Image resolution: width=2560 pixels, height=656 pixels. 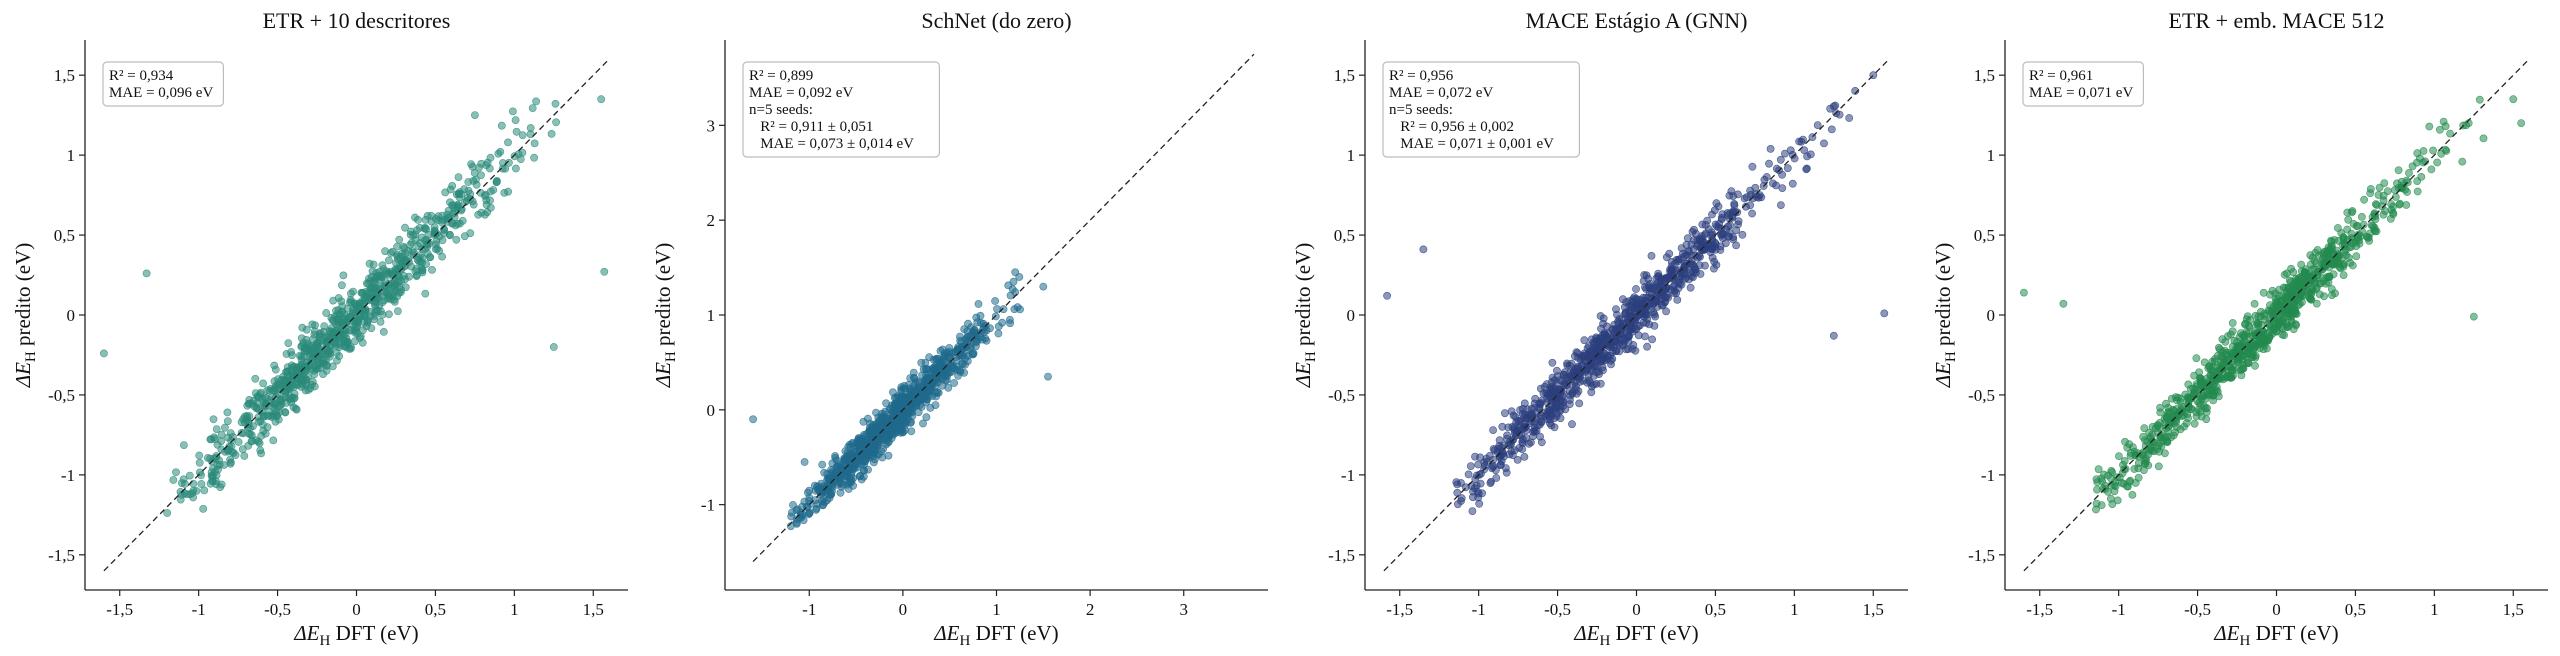 What do you see at coordinates (1451, 127) in the screenshot?
I see `stats-line: R² = 0,956 ± 0,002` at bounding box center [1451, 127].